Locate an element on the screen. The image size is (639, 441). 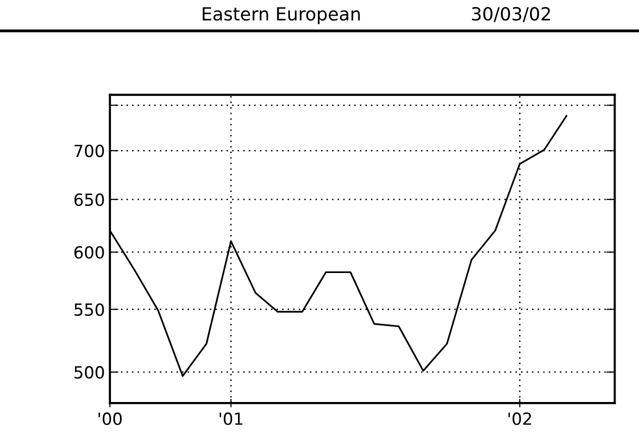
x-tick-label: '01 is located at coordinates (231, 419).